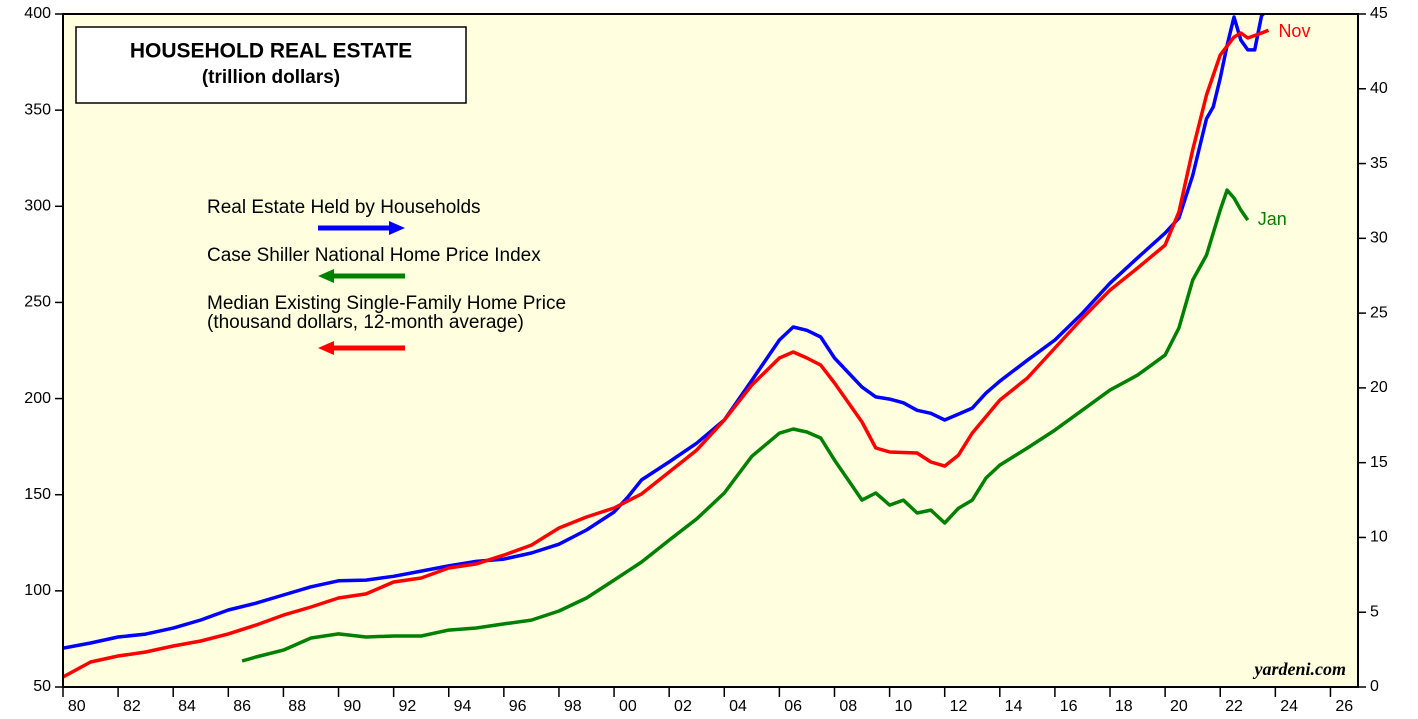  I want to click on y2-tick-label: 30, so click(1379, 238).